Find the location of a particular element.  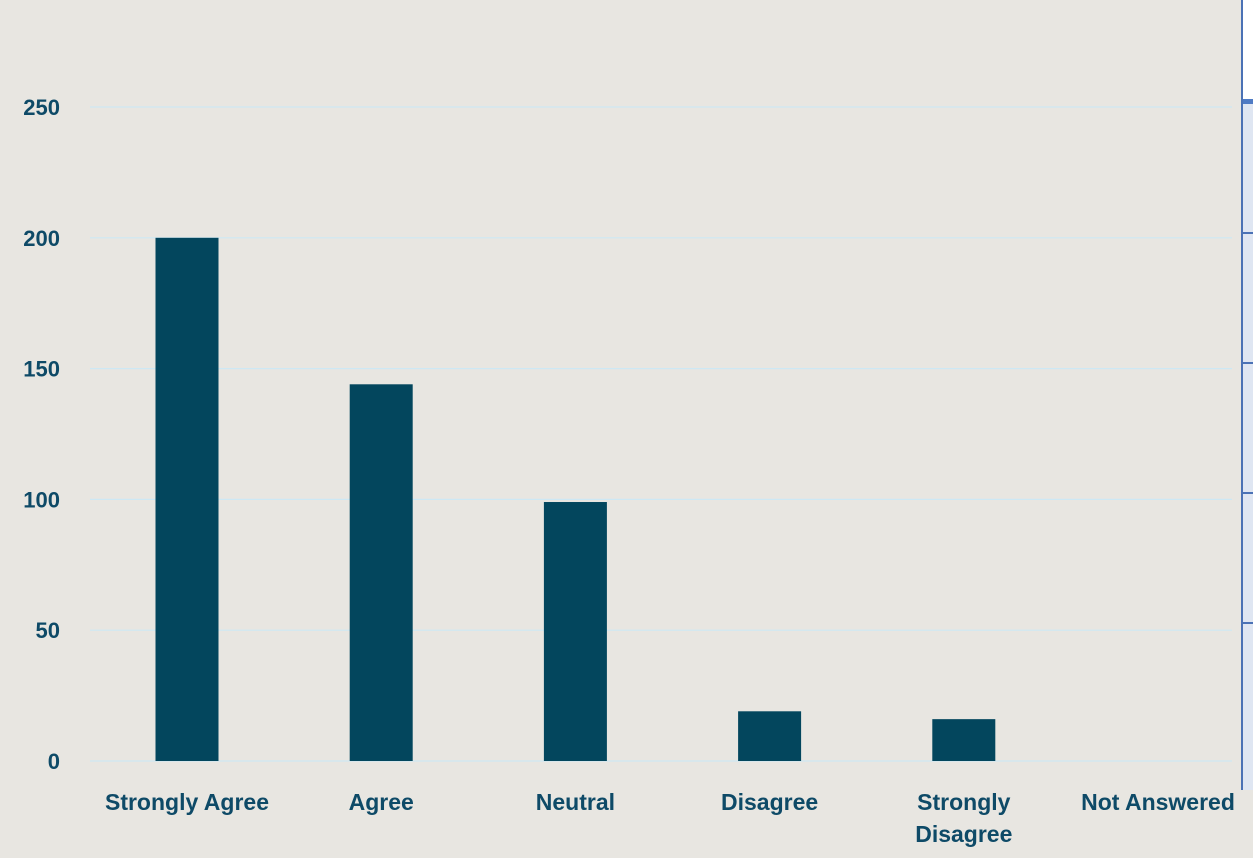

y-tick-label: 0 is located at coordinates (54, 761).